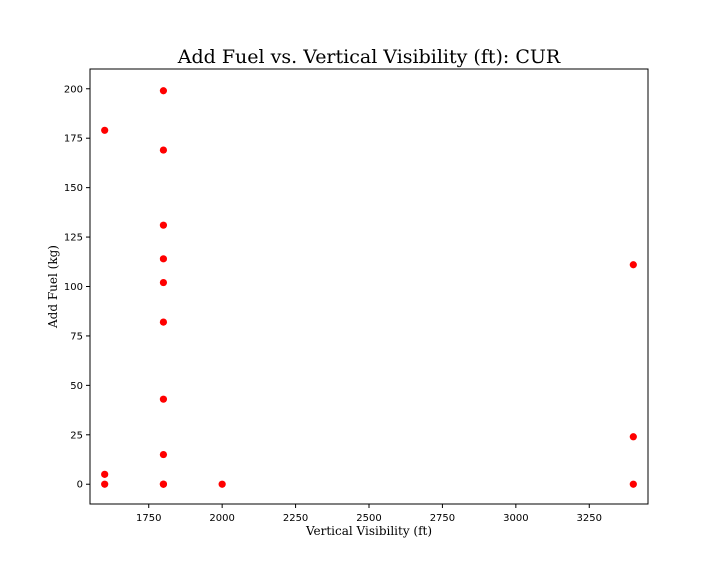 This screenshot has height=576, width=720. I want to click on y-tick-label: 0, so click(80, 485).